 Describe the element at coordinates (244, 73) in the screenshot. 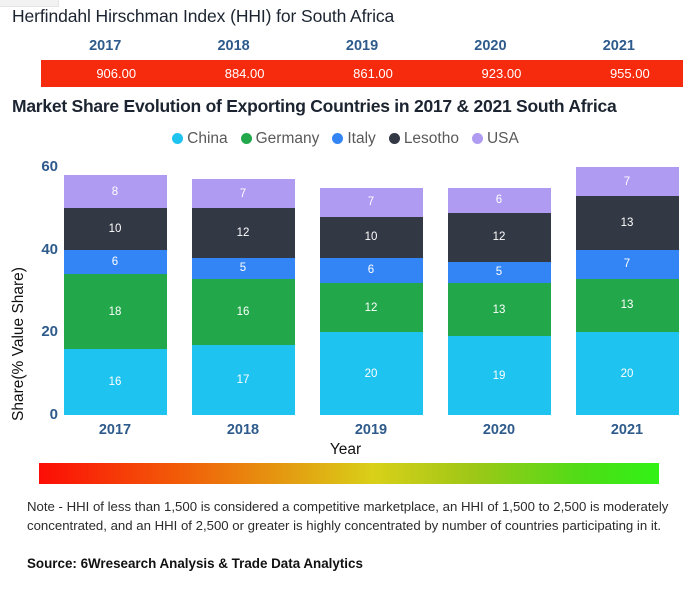

I see `hhi-value-2018: 884.00` at that location.